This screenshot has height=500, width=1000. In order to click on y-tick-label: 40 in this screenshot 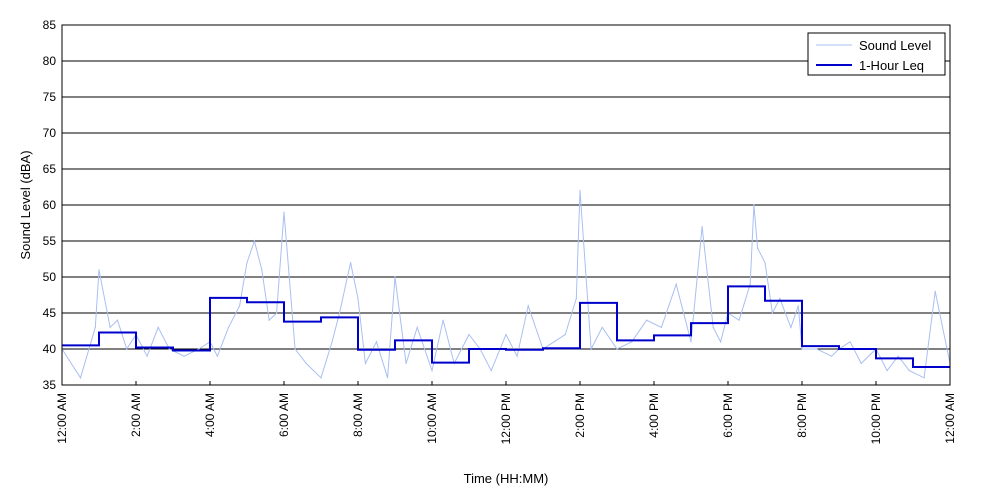, I will do `click(50, 349)`.